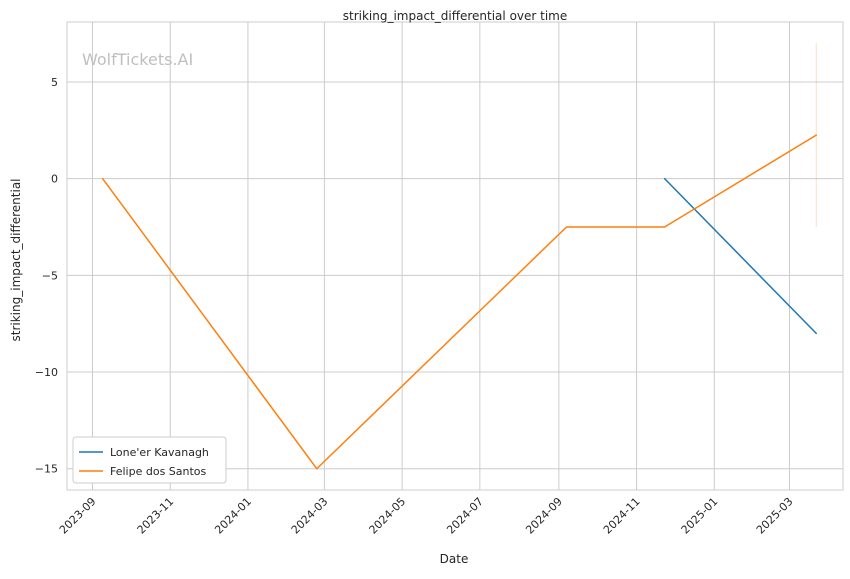 Image resolution: width=850 pixels, height=579 pixels. Describe the element at coordinates (54, 179) in the screenshot. I see `y-tick-label: 0` at that location.